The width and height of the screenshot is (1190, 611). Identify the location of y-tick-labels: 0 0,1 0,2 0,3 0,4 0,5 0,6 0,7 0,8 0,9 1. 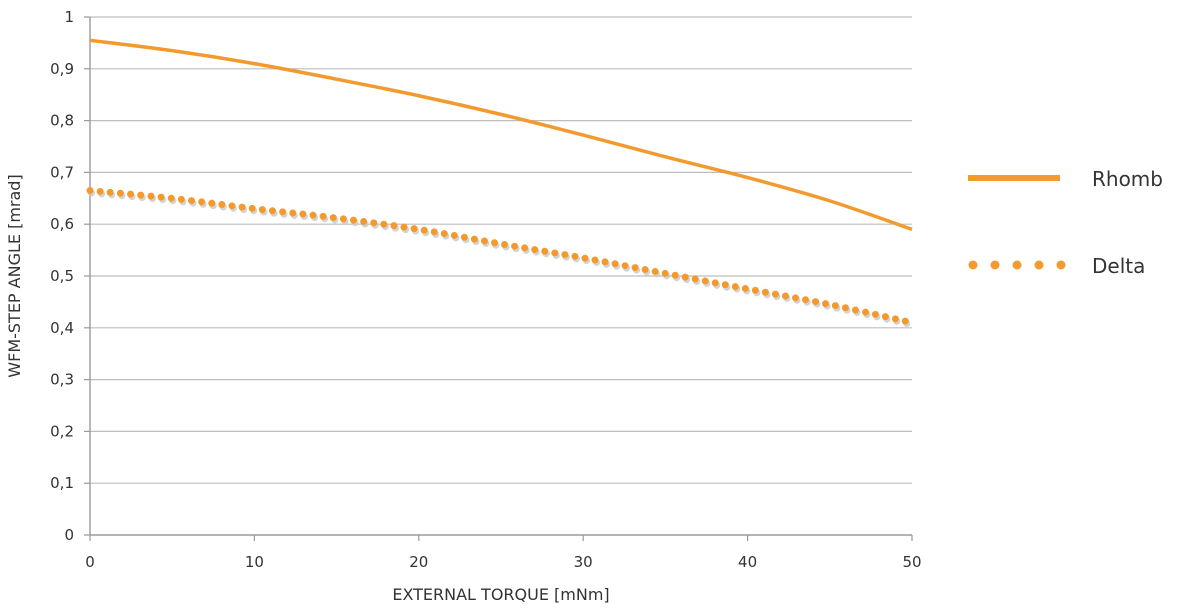
(62, 276).